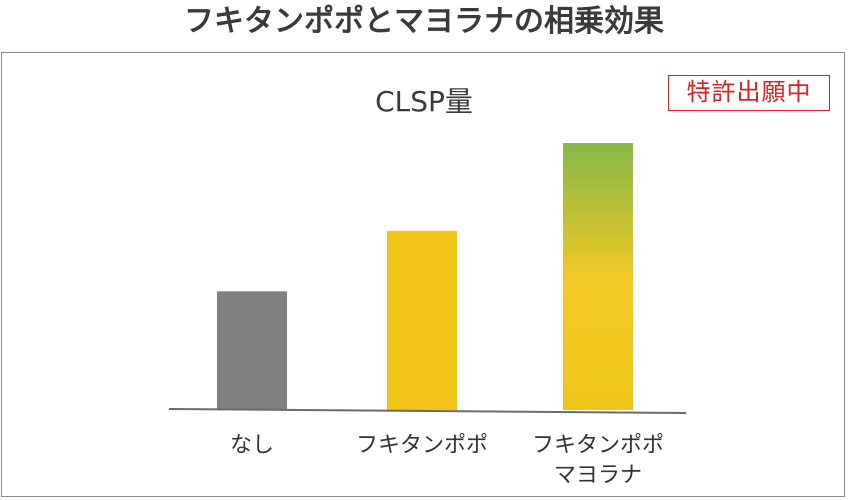 This screenshot has height=500, width=848. What do you see at coordinates (749, 93) in the screenshot?
I see `patent-pending-badge: 特許出願中` at bounding box center [749, 93].